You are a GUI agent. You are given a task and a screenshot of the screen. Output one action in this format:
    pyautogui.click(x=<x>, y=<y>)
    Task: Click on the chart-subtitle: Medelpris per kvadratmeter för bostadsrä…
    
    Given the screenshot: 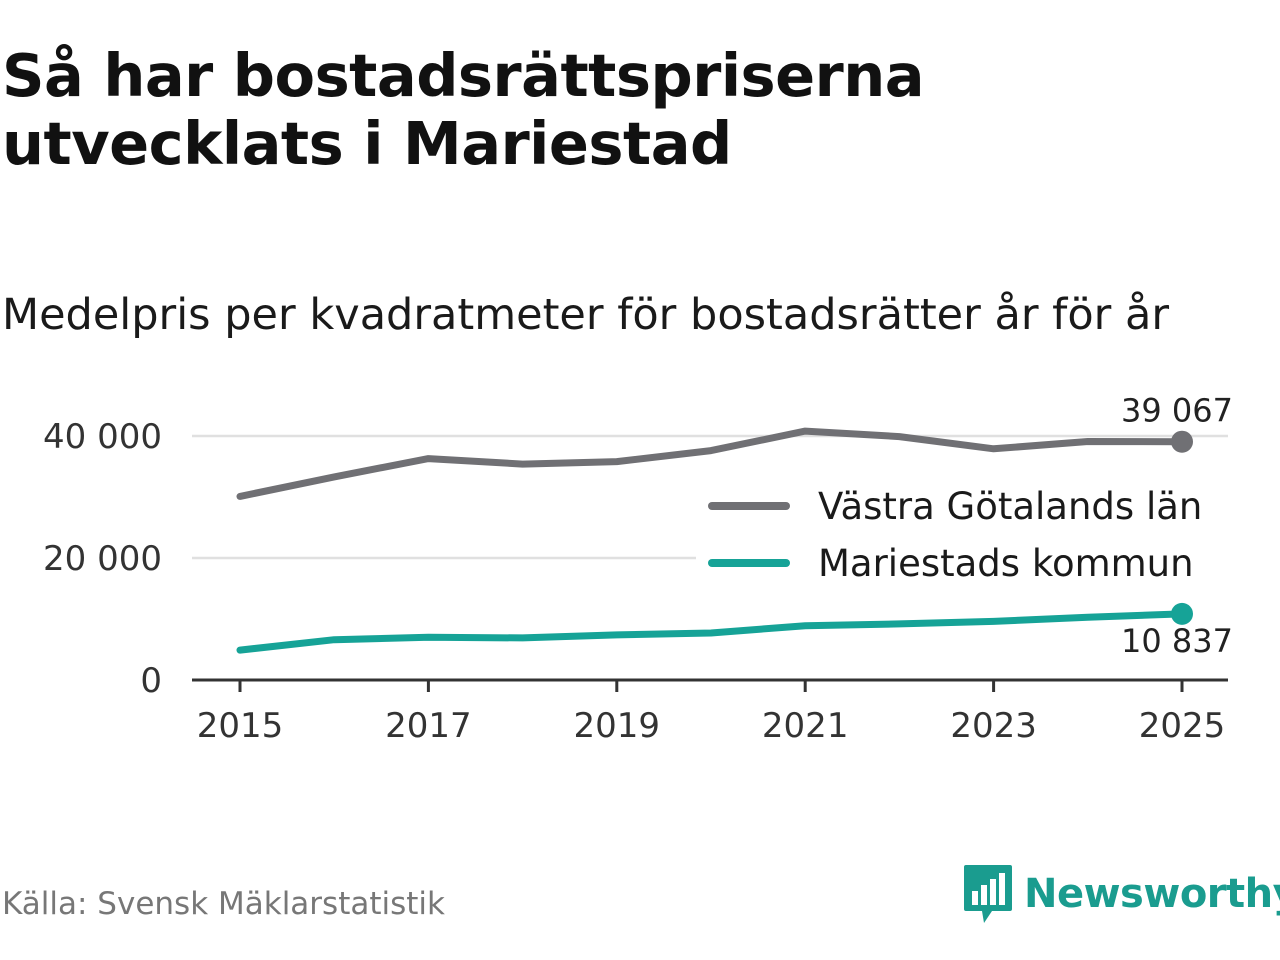 What is the action you would take?
    pyautogui.click(x=586, y=315)
    